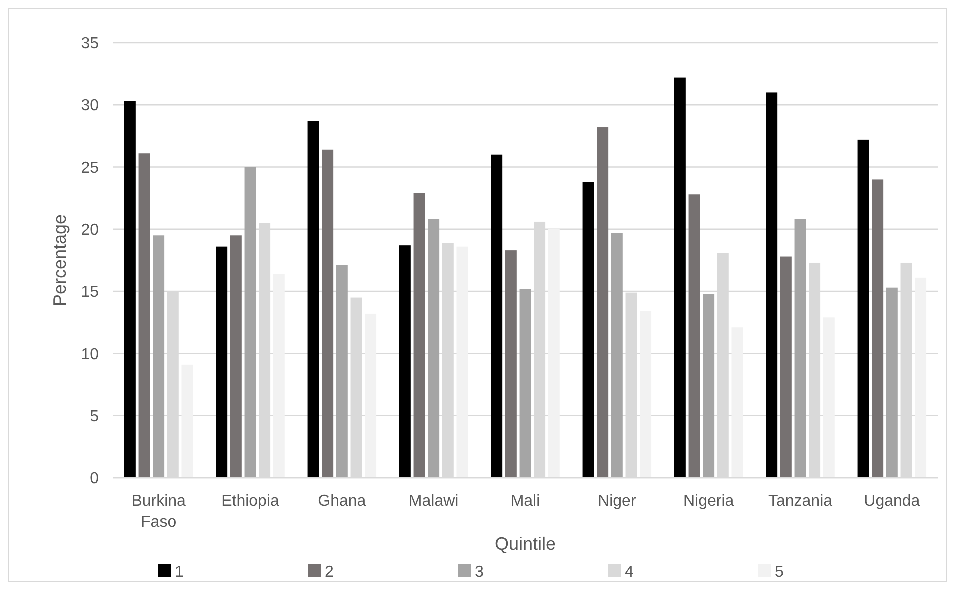 The width and height of the screenshot is (958, 589). I want to click on legend-label: 2, so click(329, 572).